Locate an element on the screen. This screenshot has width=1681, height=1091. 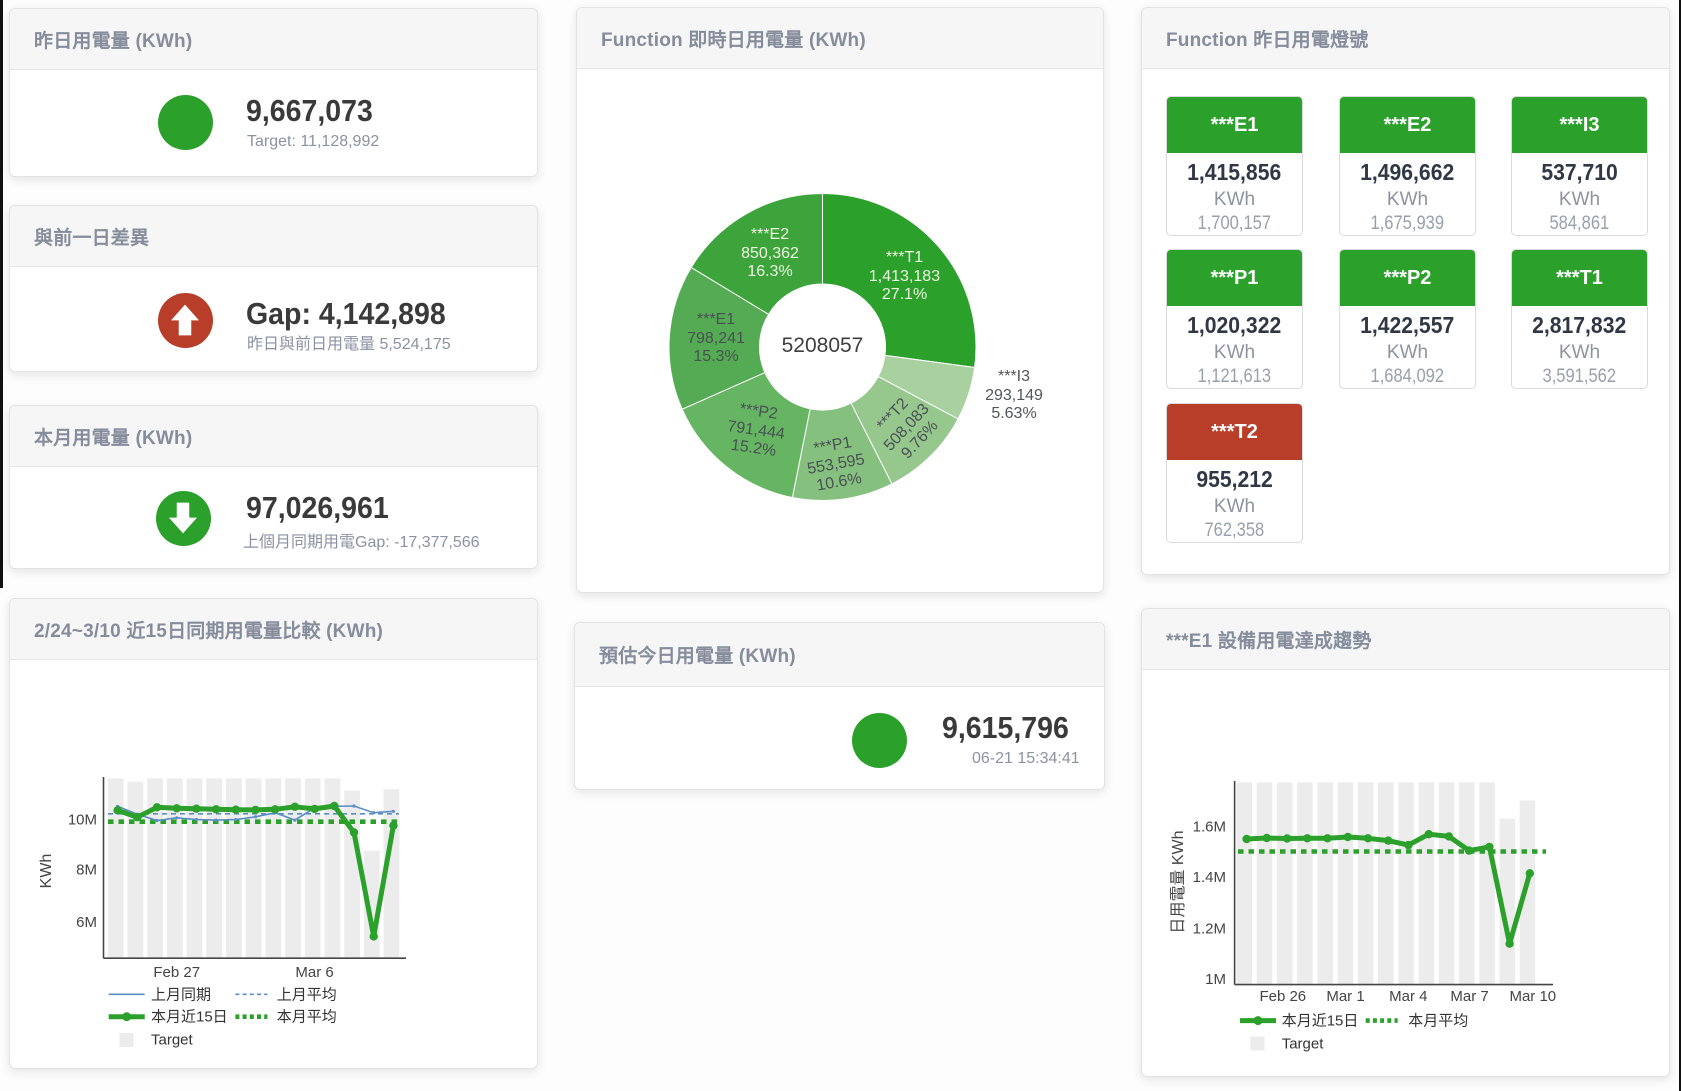
svg-text: Mar 4 is located at coordinates (1408, 996).